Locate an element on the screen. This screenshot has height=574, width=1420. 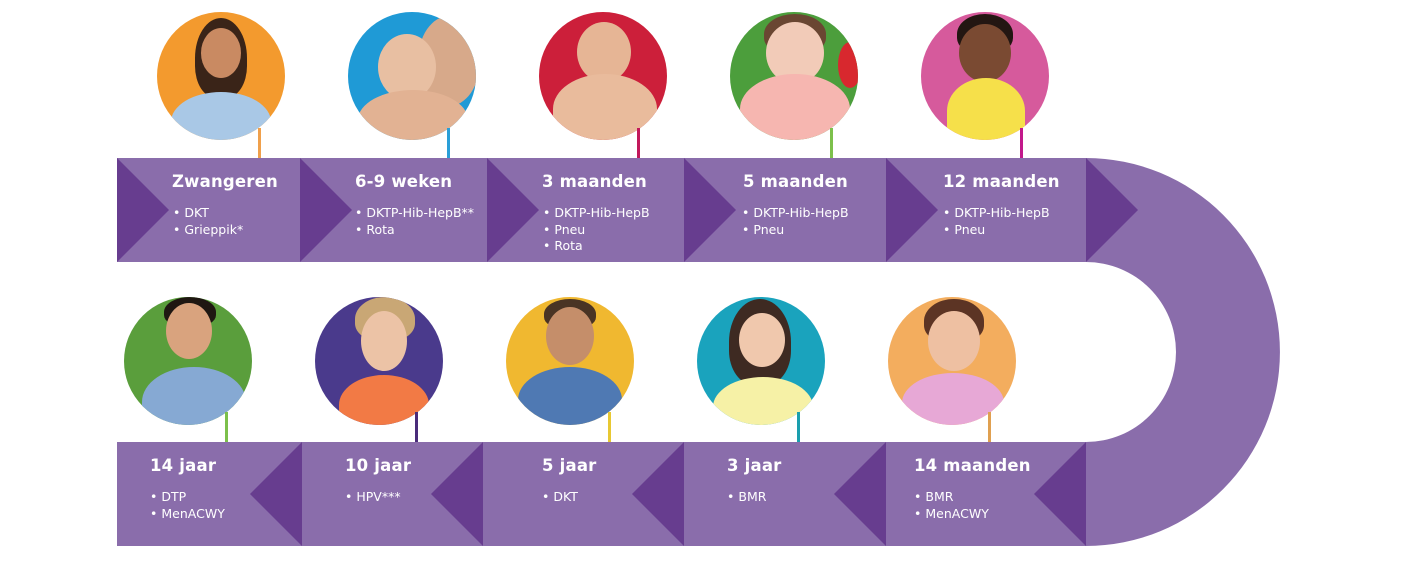
vaccine-item: DKTP-Hib-HepB** is located at coordinates (414, 213).